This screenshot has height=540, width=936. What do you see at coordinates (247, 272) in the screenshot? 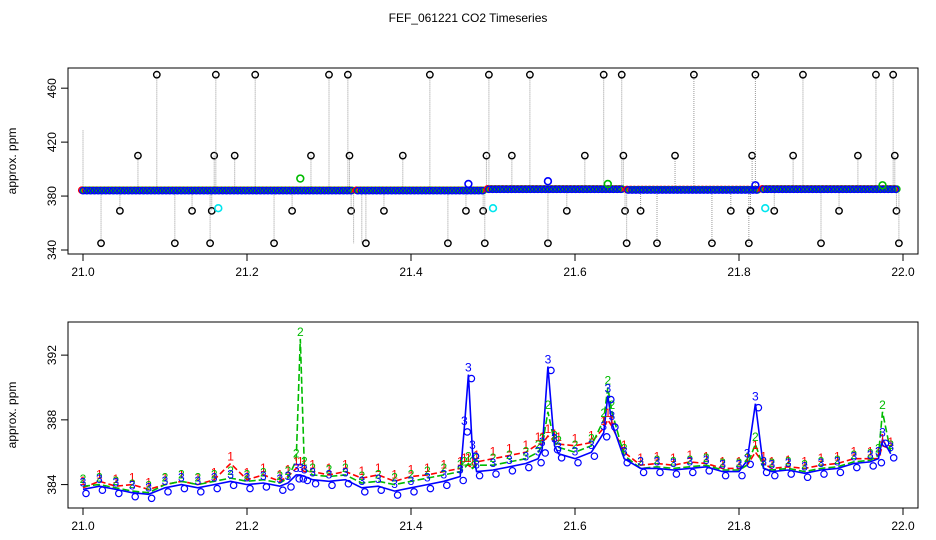
I see `top-x-tick-label: 21.2` at bounding box center [247, 272].